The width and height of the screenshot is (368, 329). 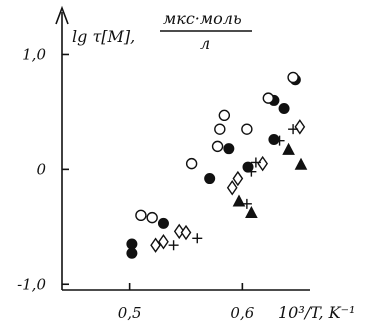 What do you see at coordinates (242, 313) in the screenshot?
I see `x-tick-label: 0,6` at bounding box center [242, 313].